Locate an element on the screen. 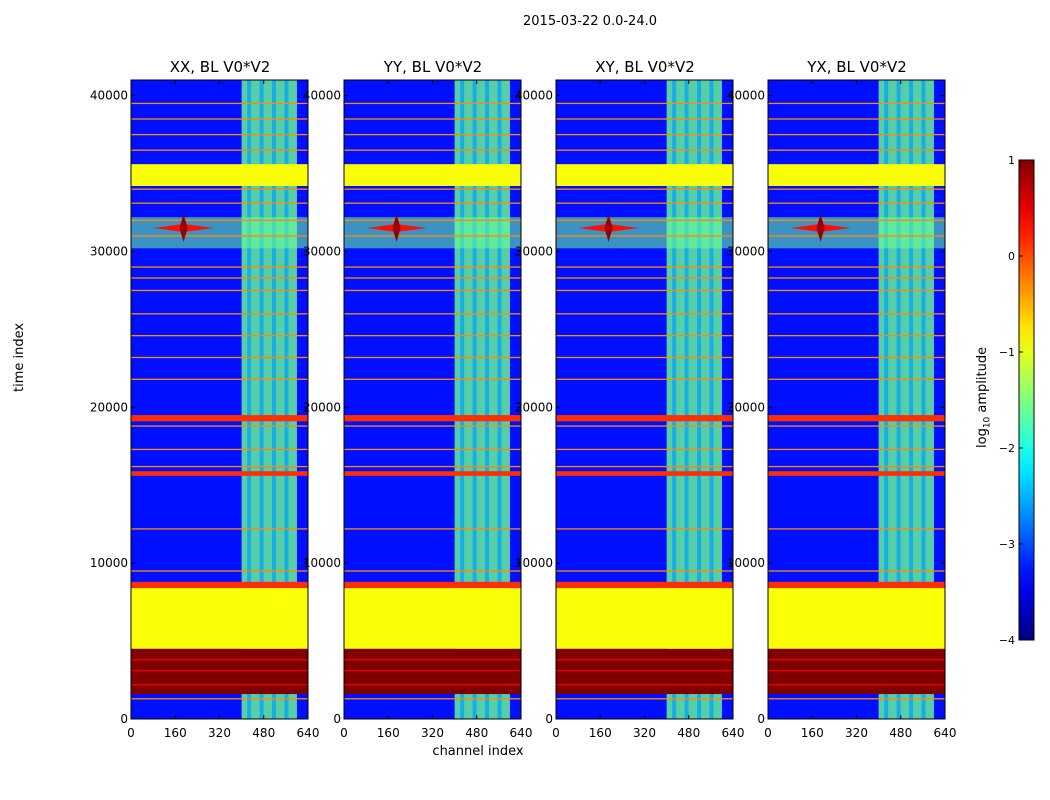  panel-title-xx: XX, BL V0*V2 is located at coordinates (220, 67).